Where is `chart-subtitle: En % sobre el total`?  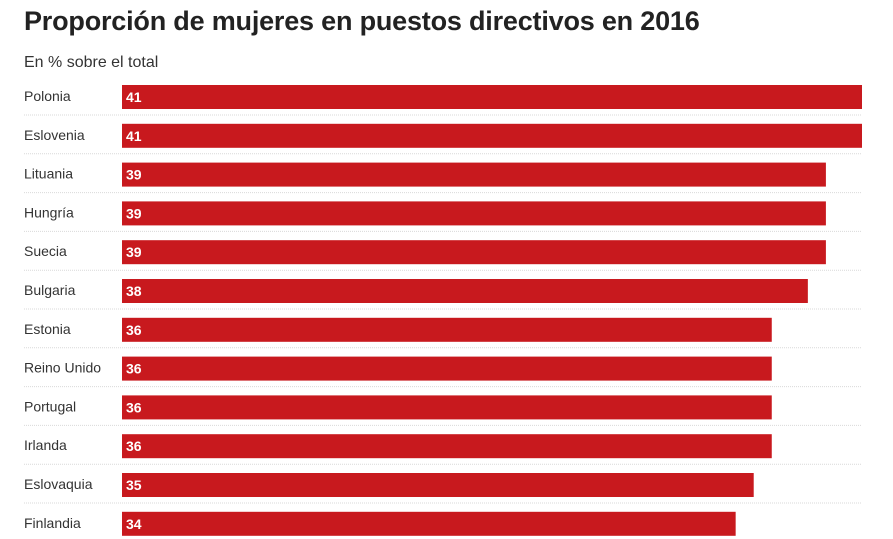
chart-subtitle: En % sobre el total is located at coordinates (91, 62).